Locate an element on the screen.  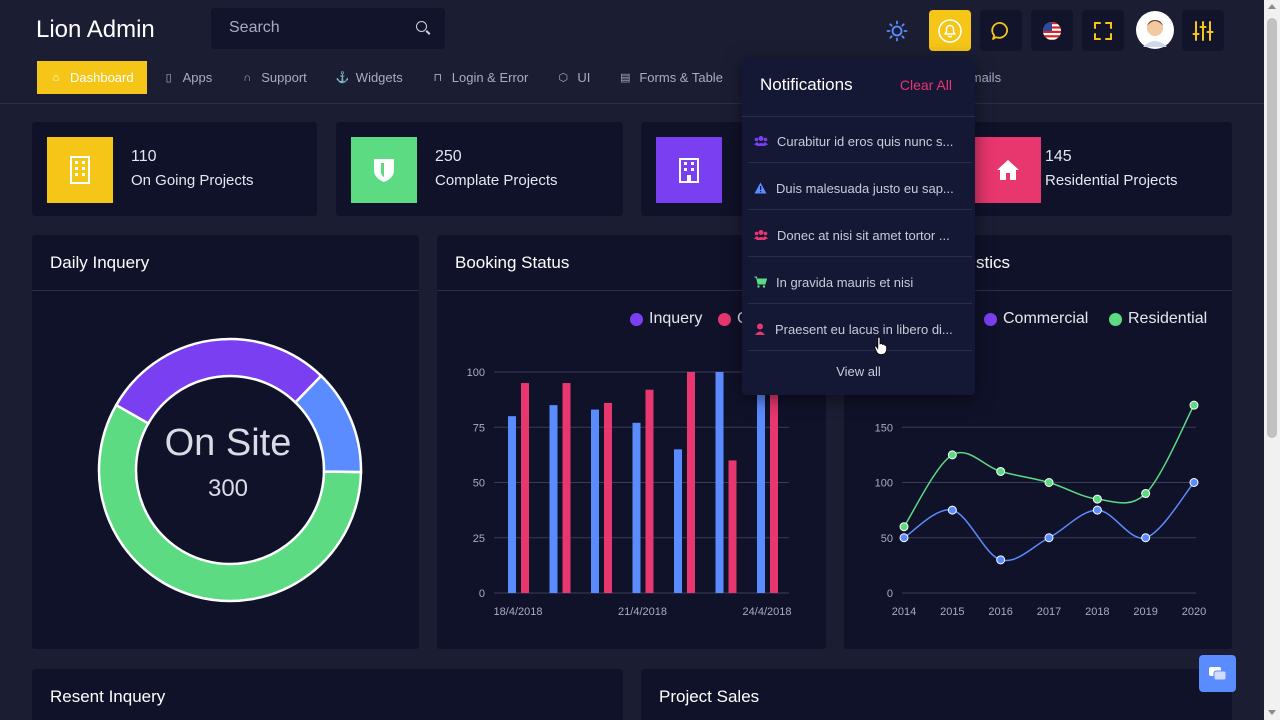
scroll-down-arrow-icon is located at coordinates (1272, 712).